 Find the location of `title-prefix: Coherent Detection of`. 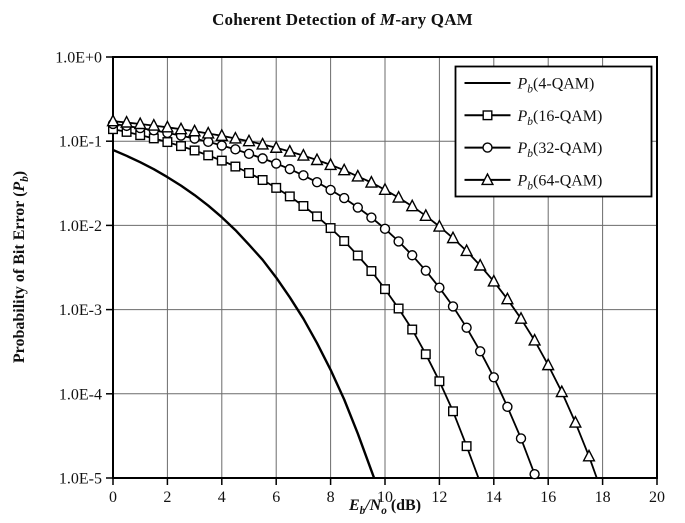

title-prefix: Coherent Detection of is located at coordinates (296, 19).